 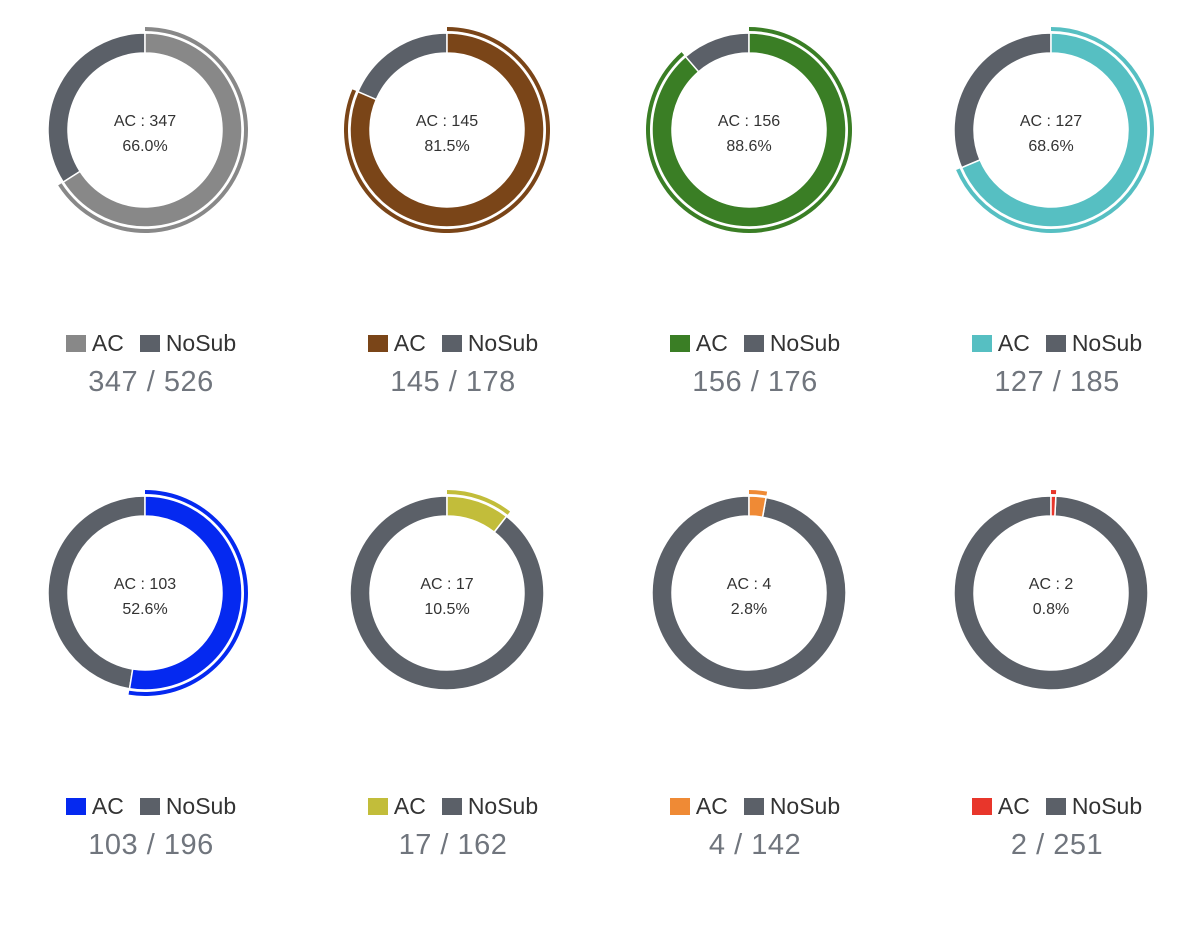 What do you see at coordinates (1051, 121) in the screenshot?
I see `center-ac-label: AC : 127` at bounding box center [1051, 121].